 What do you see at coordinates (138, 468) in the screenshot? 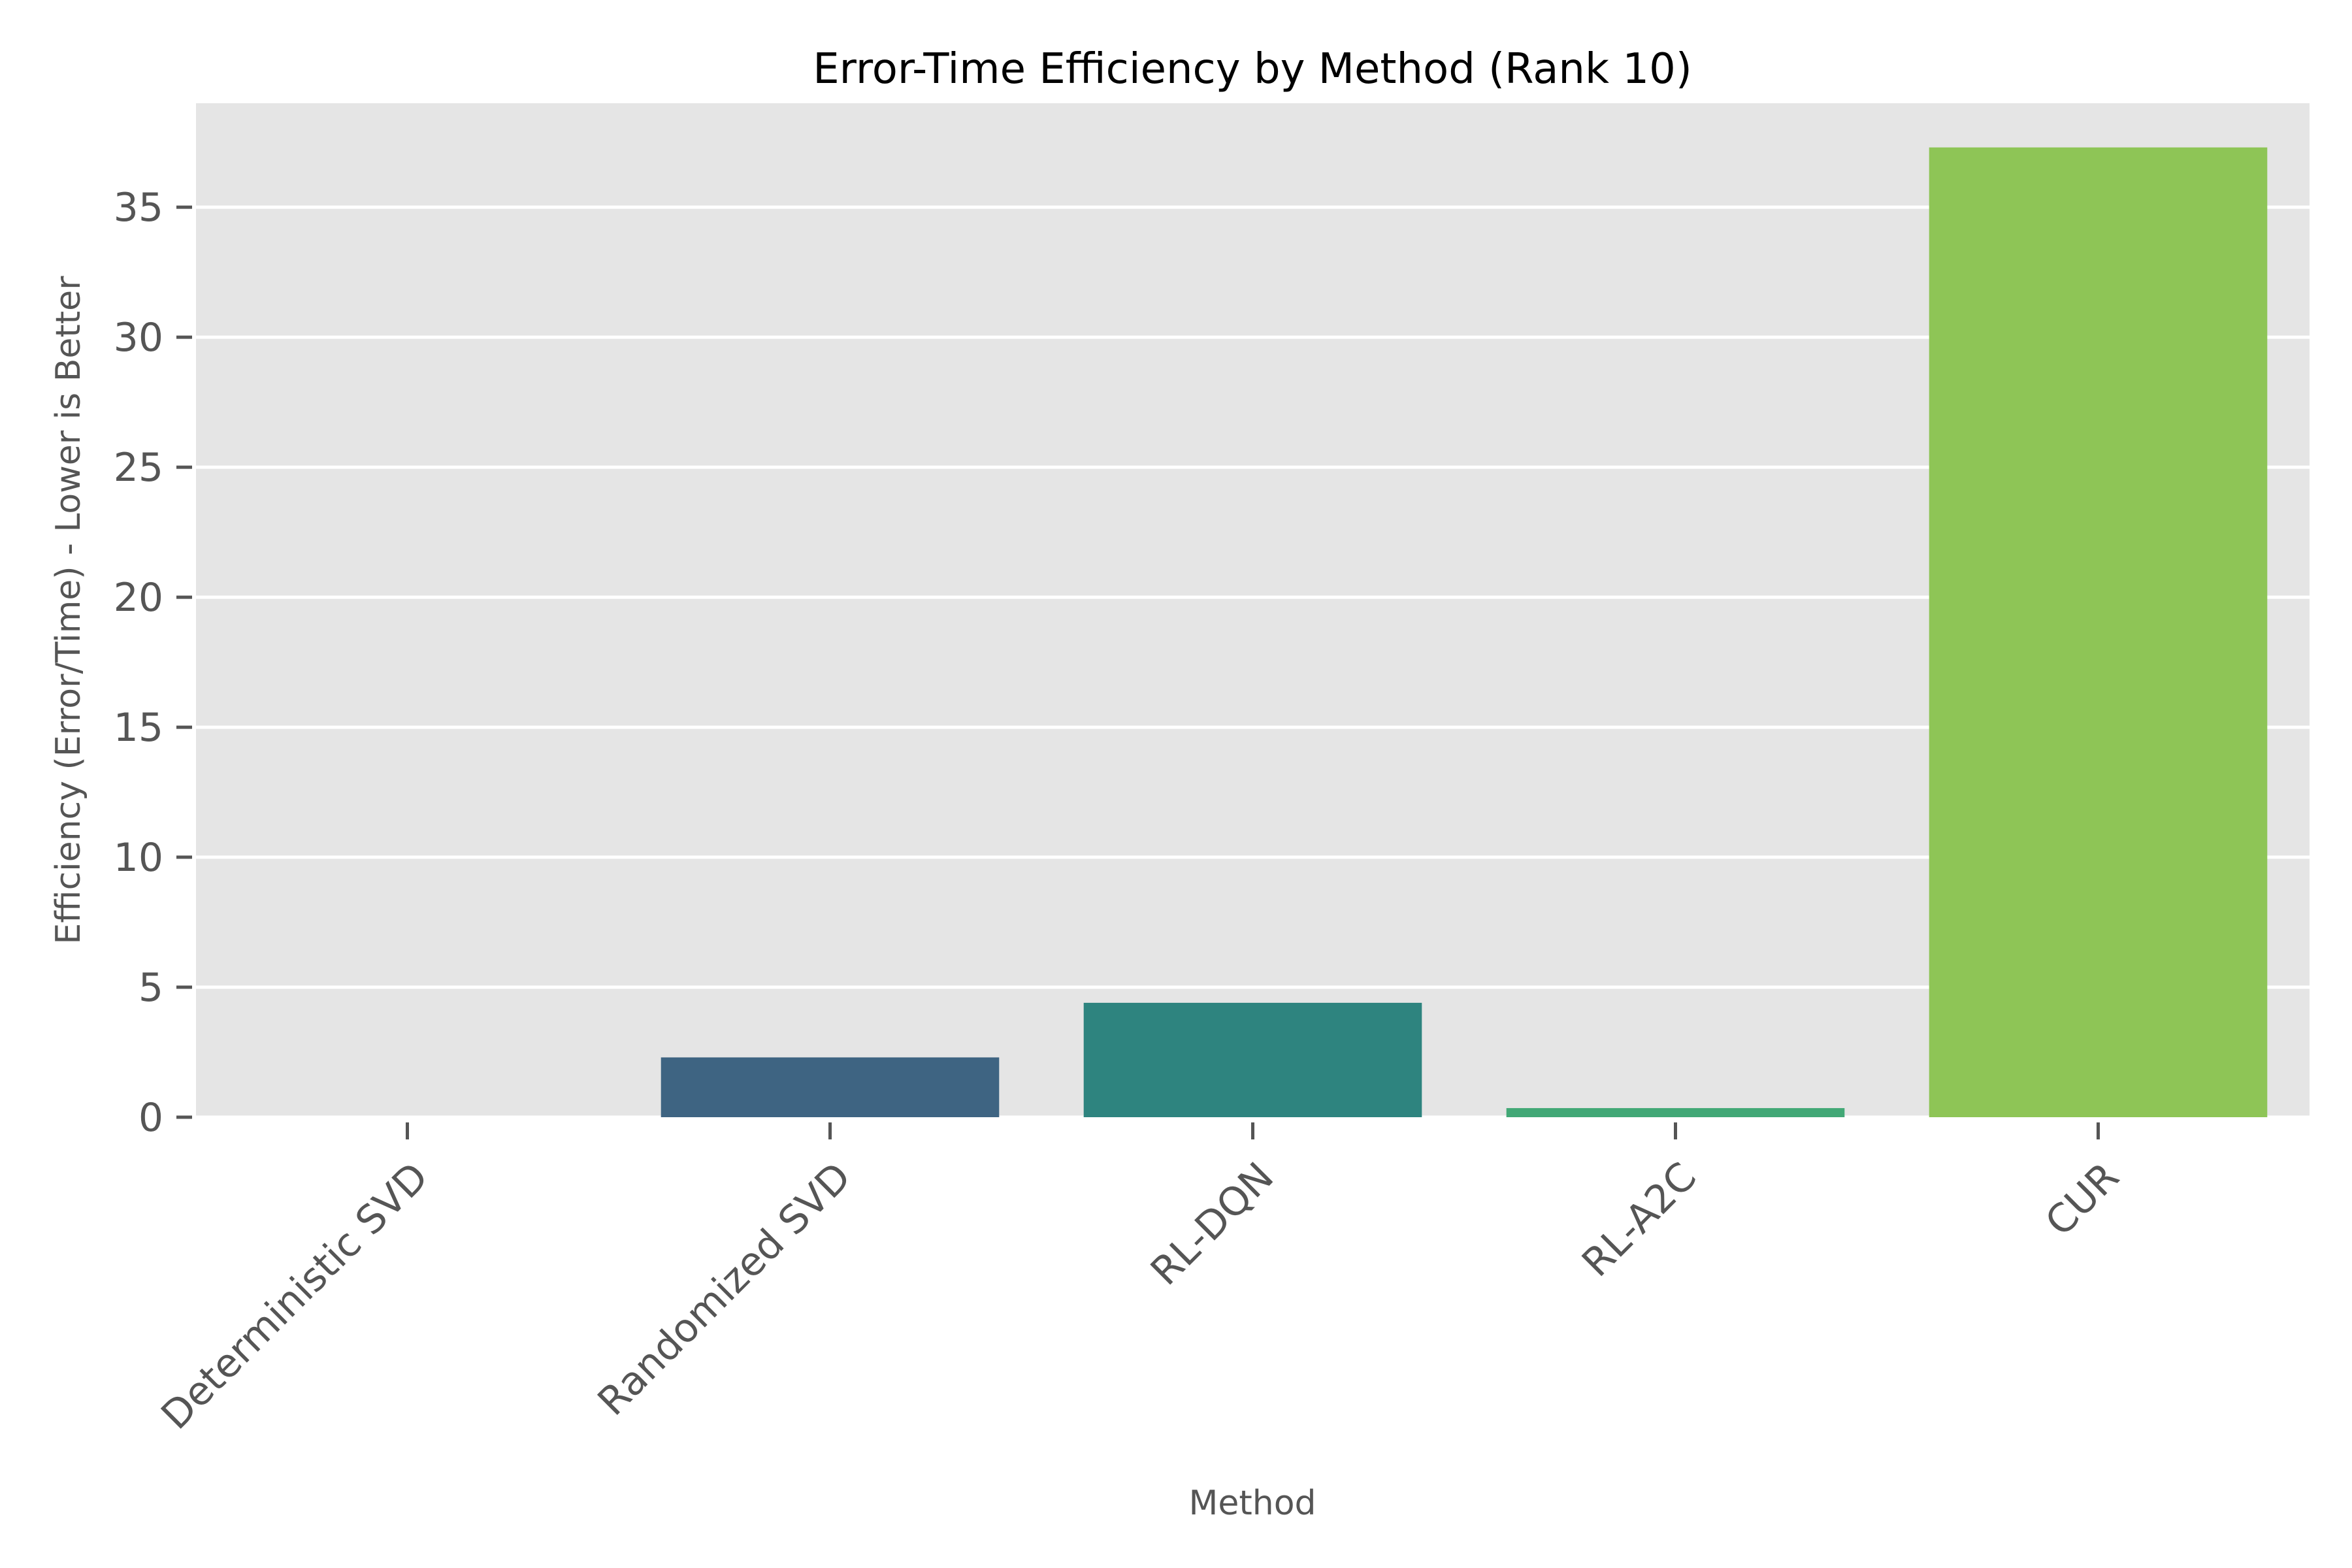
I see `y-tick-label: 25` at bounding box center [138, 468].